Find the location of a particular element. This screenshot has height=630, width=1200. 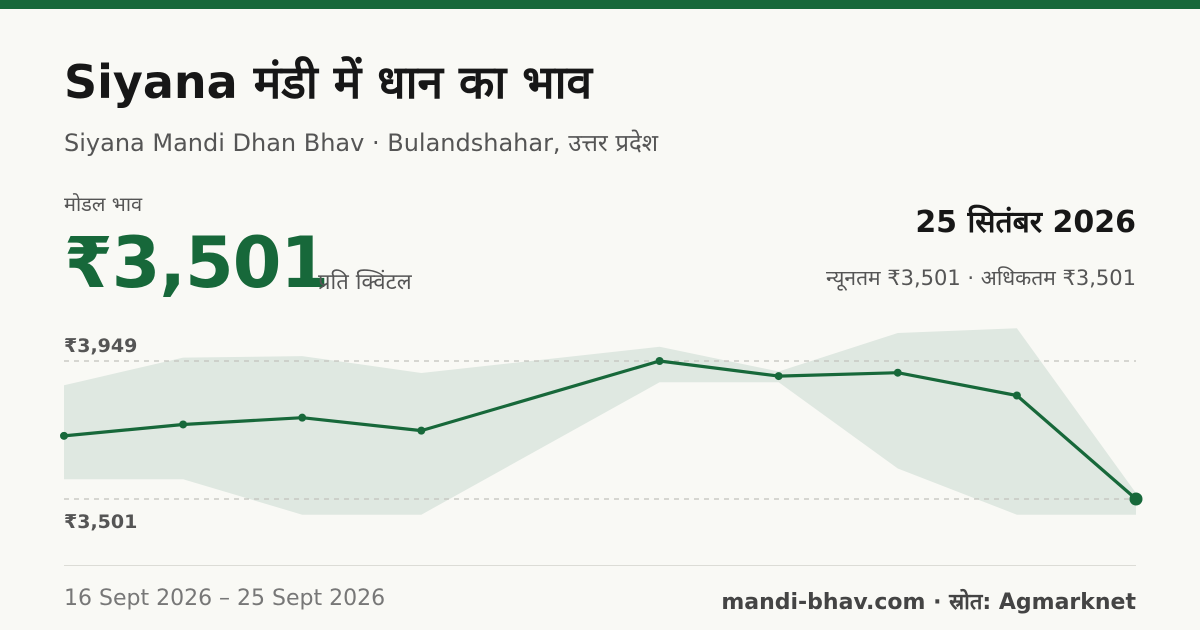

data-source: mandi-bhav.com · स्रोत: Agmarknet is located at coordinates (928, 602).